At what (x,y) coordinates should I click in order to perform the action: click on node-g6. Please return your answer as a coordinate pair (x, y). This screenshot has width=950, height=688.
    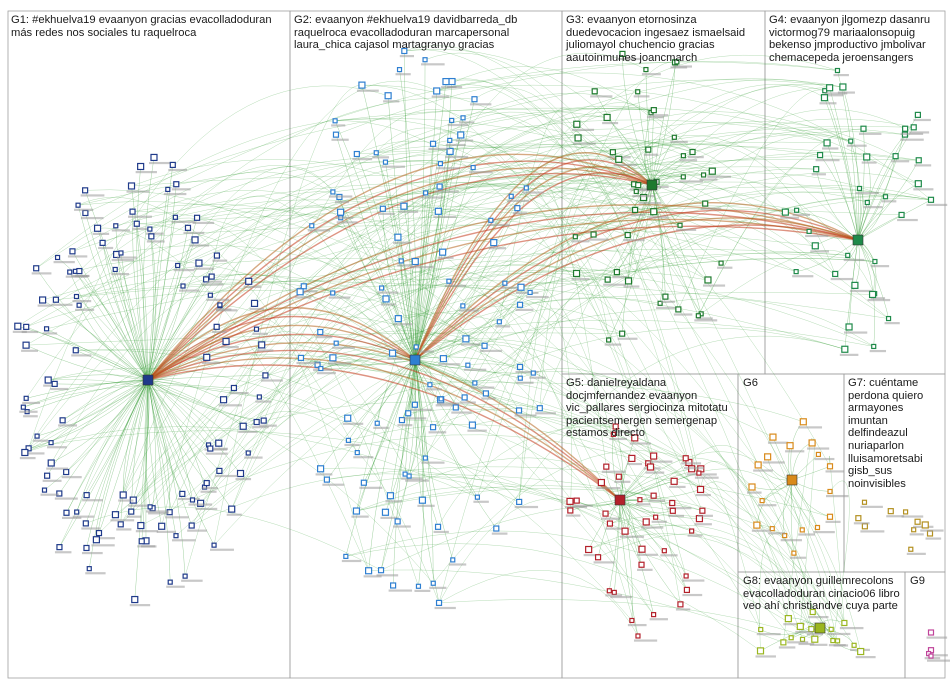
    Looking at the image, I should click on (794, 553).